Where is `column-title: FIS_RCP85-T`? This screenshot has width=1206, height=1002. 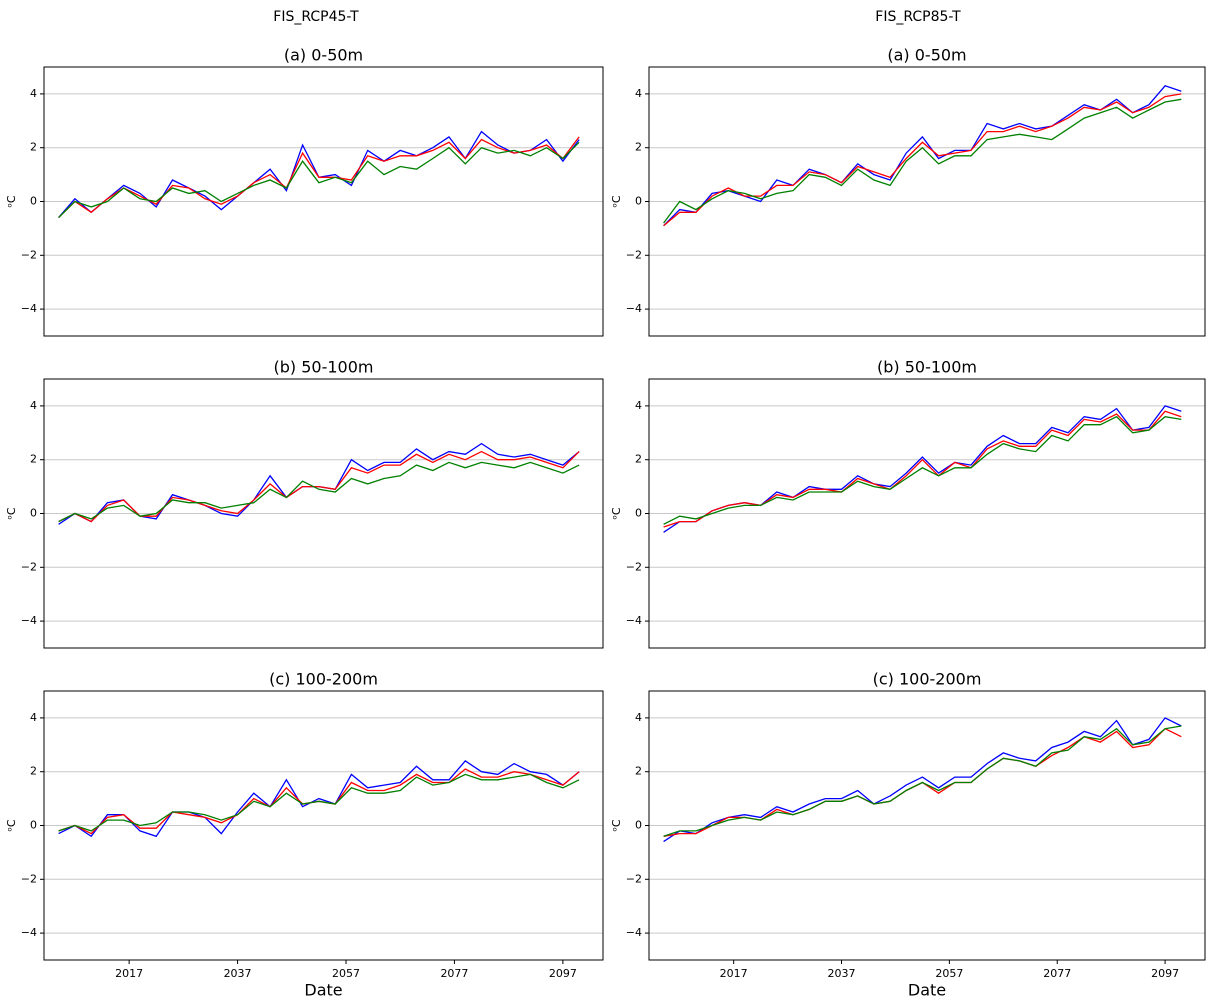 column-title: FIS_RCP85-T is located at coordinates (918, 17).